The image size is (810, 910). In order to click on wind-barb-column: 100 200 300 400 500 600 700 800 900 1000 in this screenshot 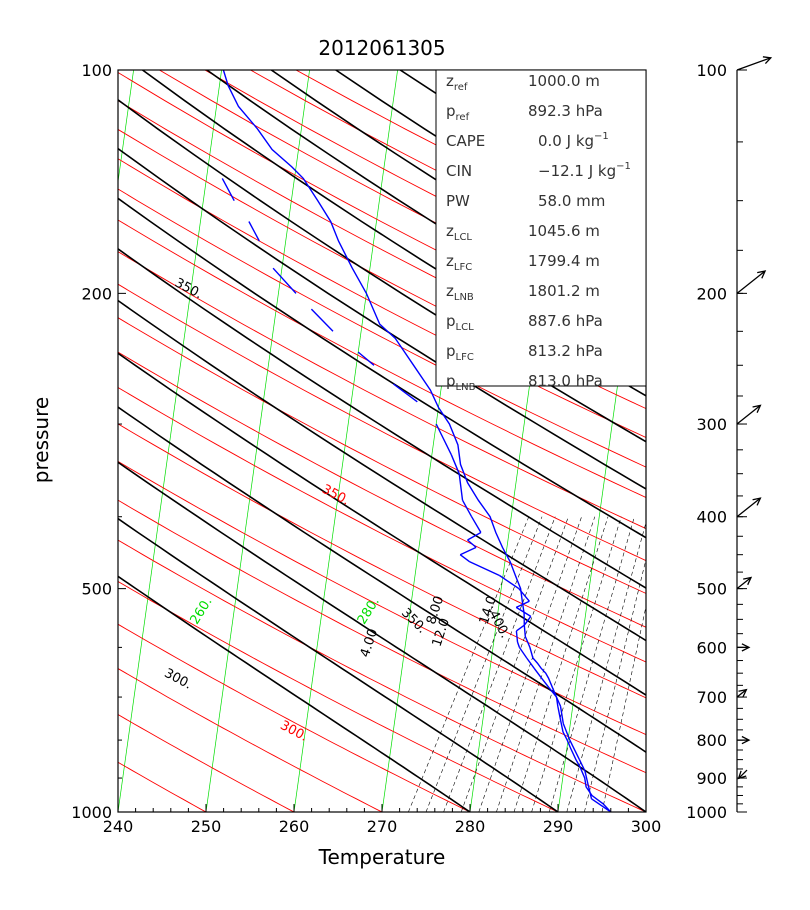, I will do `click(729, 439)`.